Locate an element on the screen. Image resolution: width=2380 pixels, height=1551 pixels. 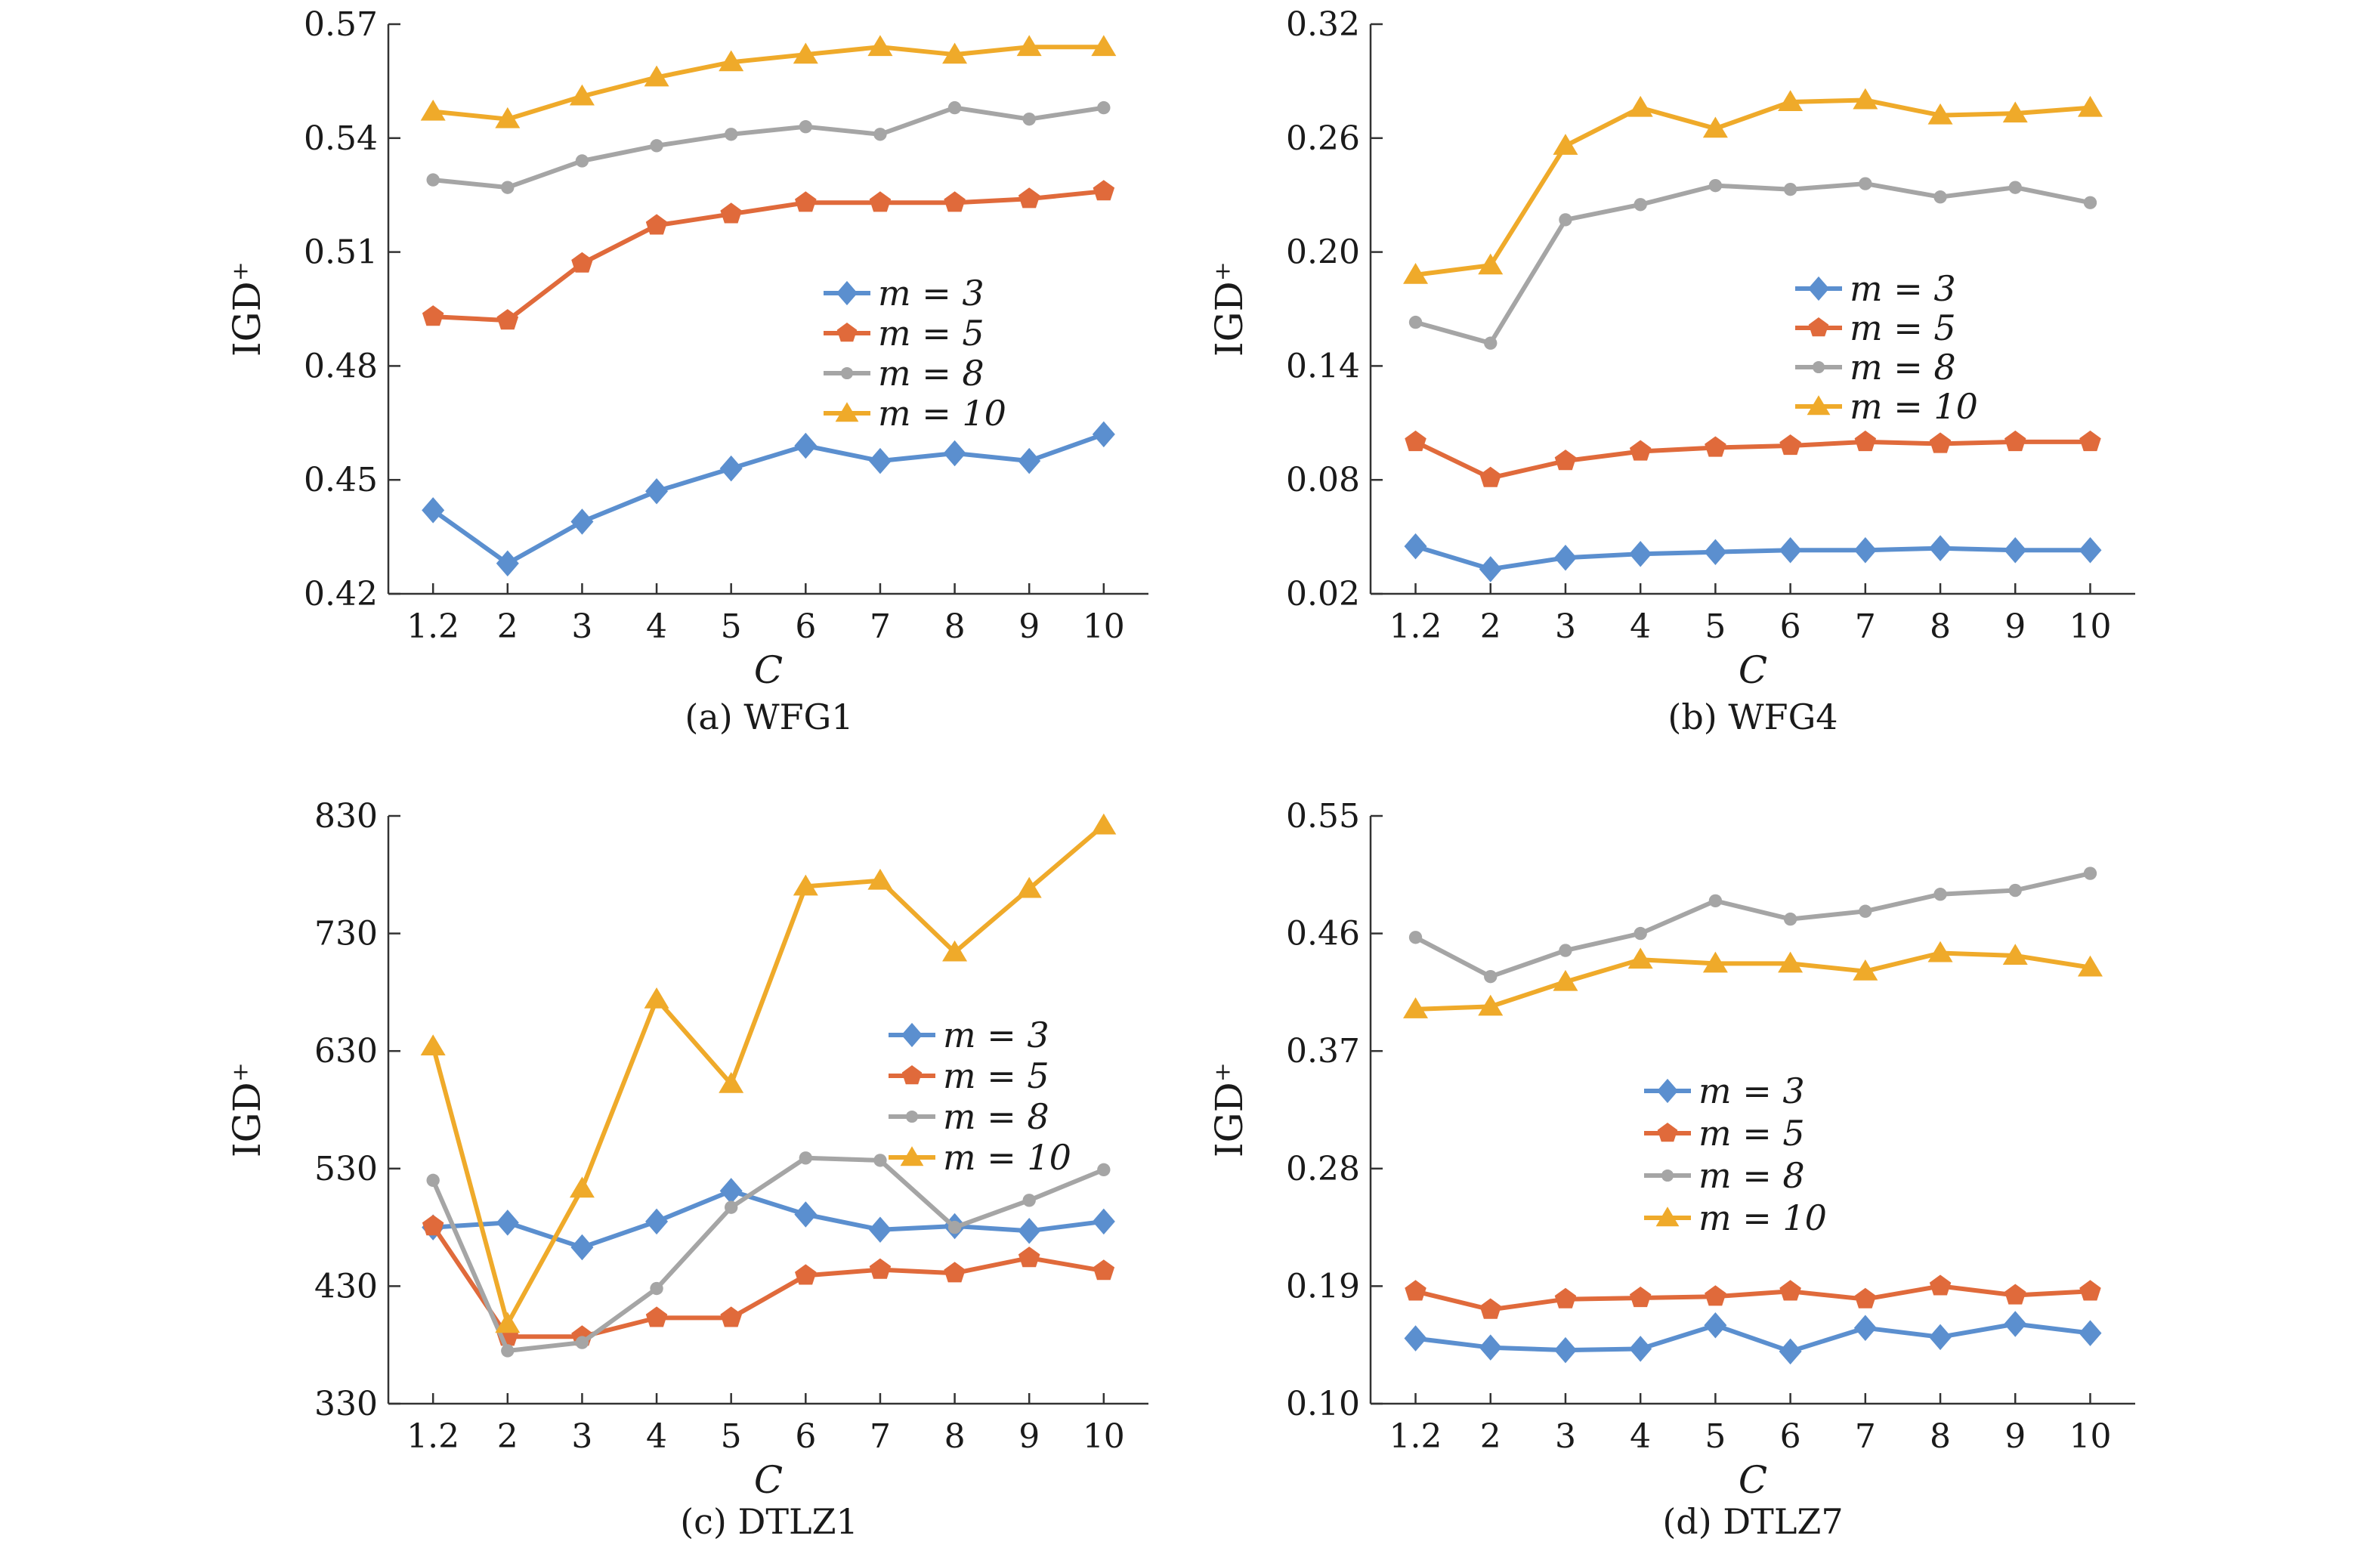
y-tick-label: 730 is located at coordinates (346, 934).